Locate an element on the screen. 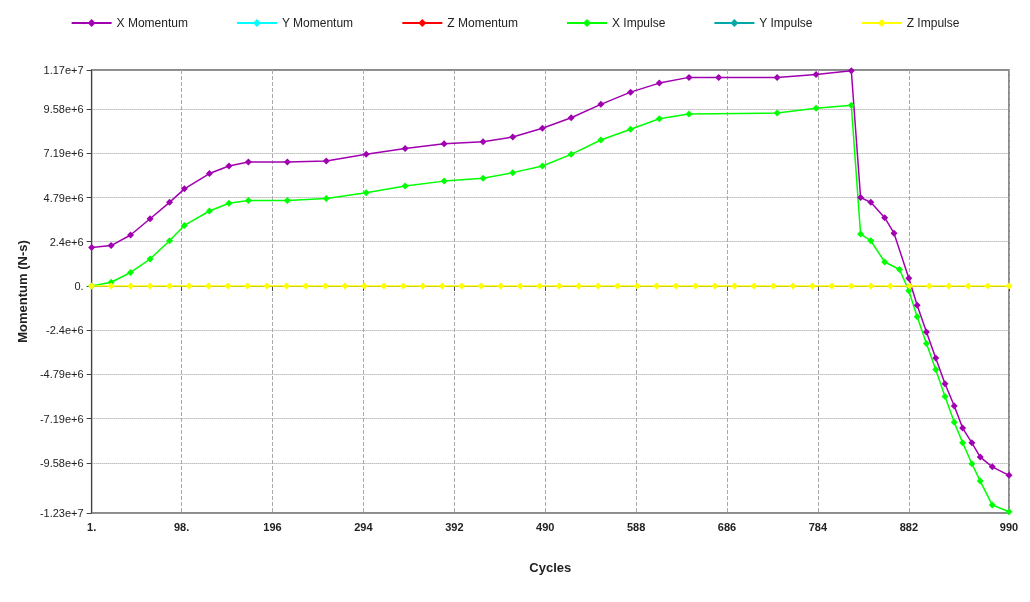  x-axis-title: Cycles is located at coordinates (550, 567).